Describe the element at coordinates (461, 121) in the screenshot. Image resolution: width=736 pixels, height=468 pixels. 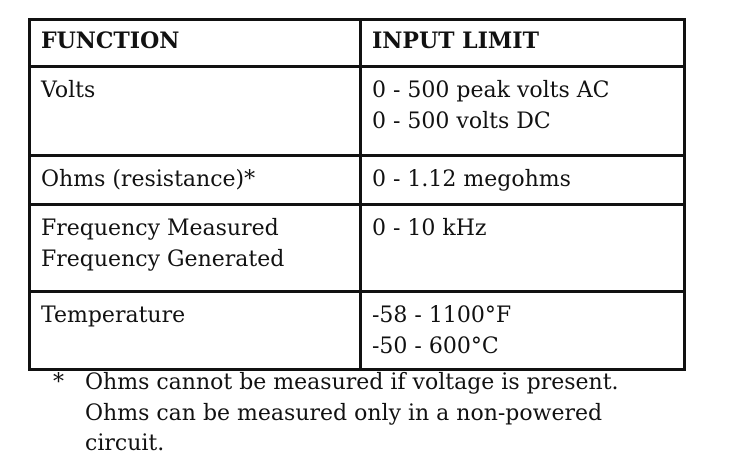
I see `cell-line: 0 - 500 volts DC` at that location.